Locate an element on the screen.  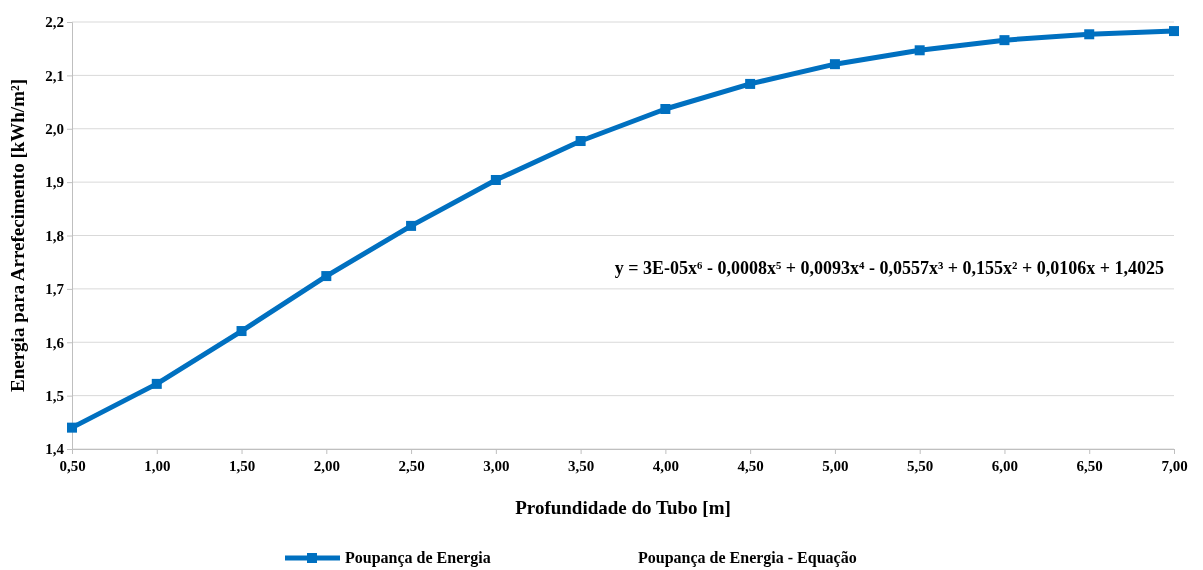
annotation: y = 3E-05x⁶ - 0,0008x⁵ + 0,0093x⁴ - 0,0557x³ + 0,155x² + 0,0106x + 1,4025 is located at coordinates (889, 268).